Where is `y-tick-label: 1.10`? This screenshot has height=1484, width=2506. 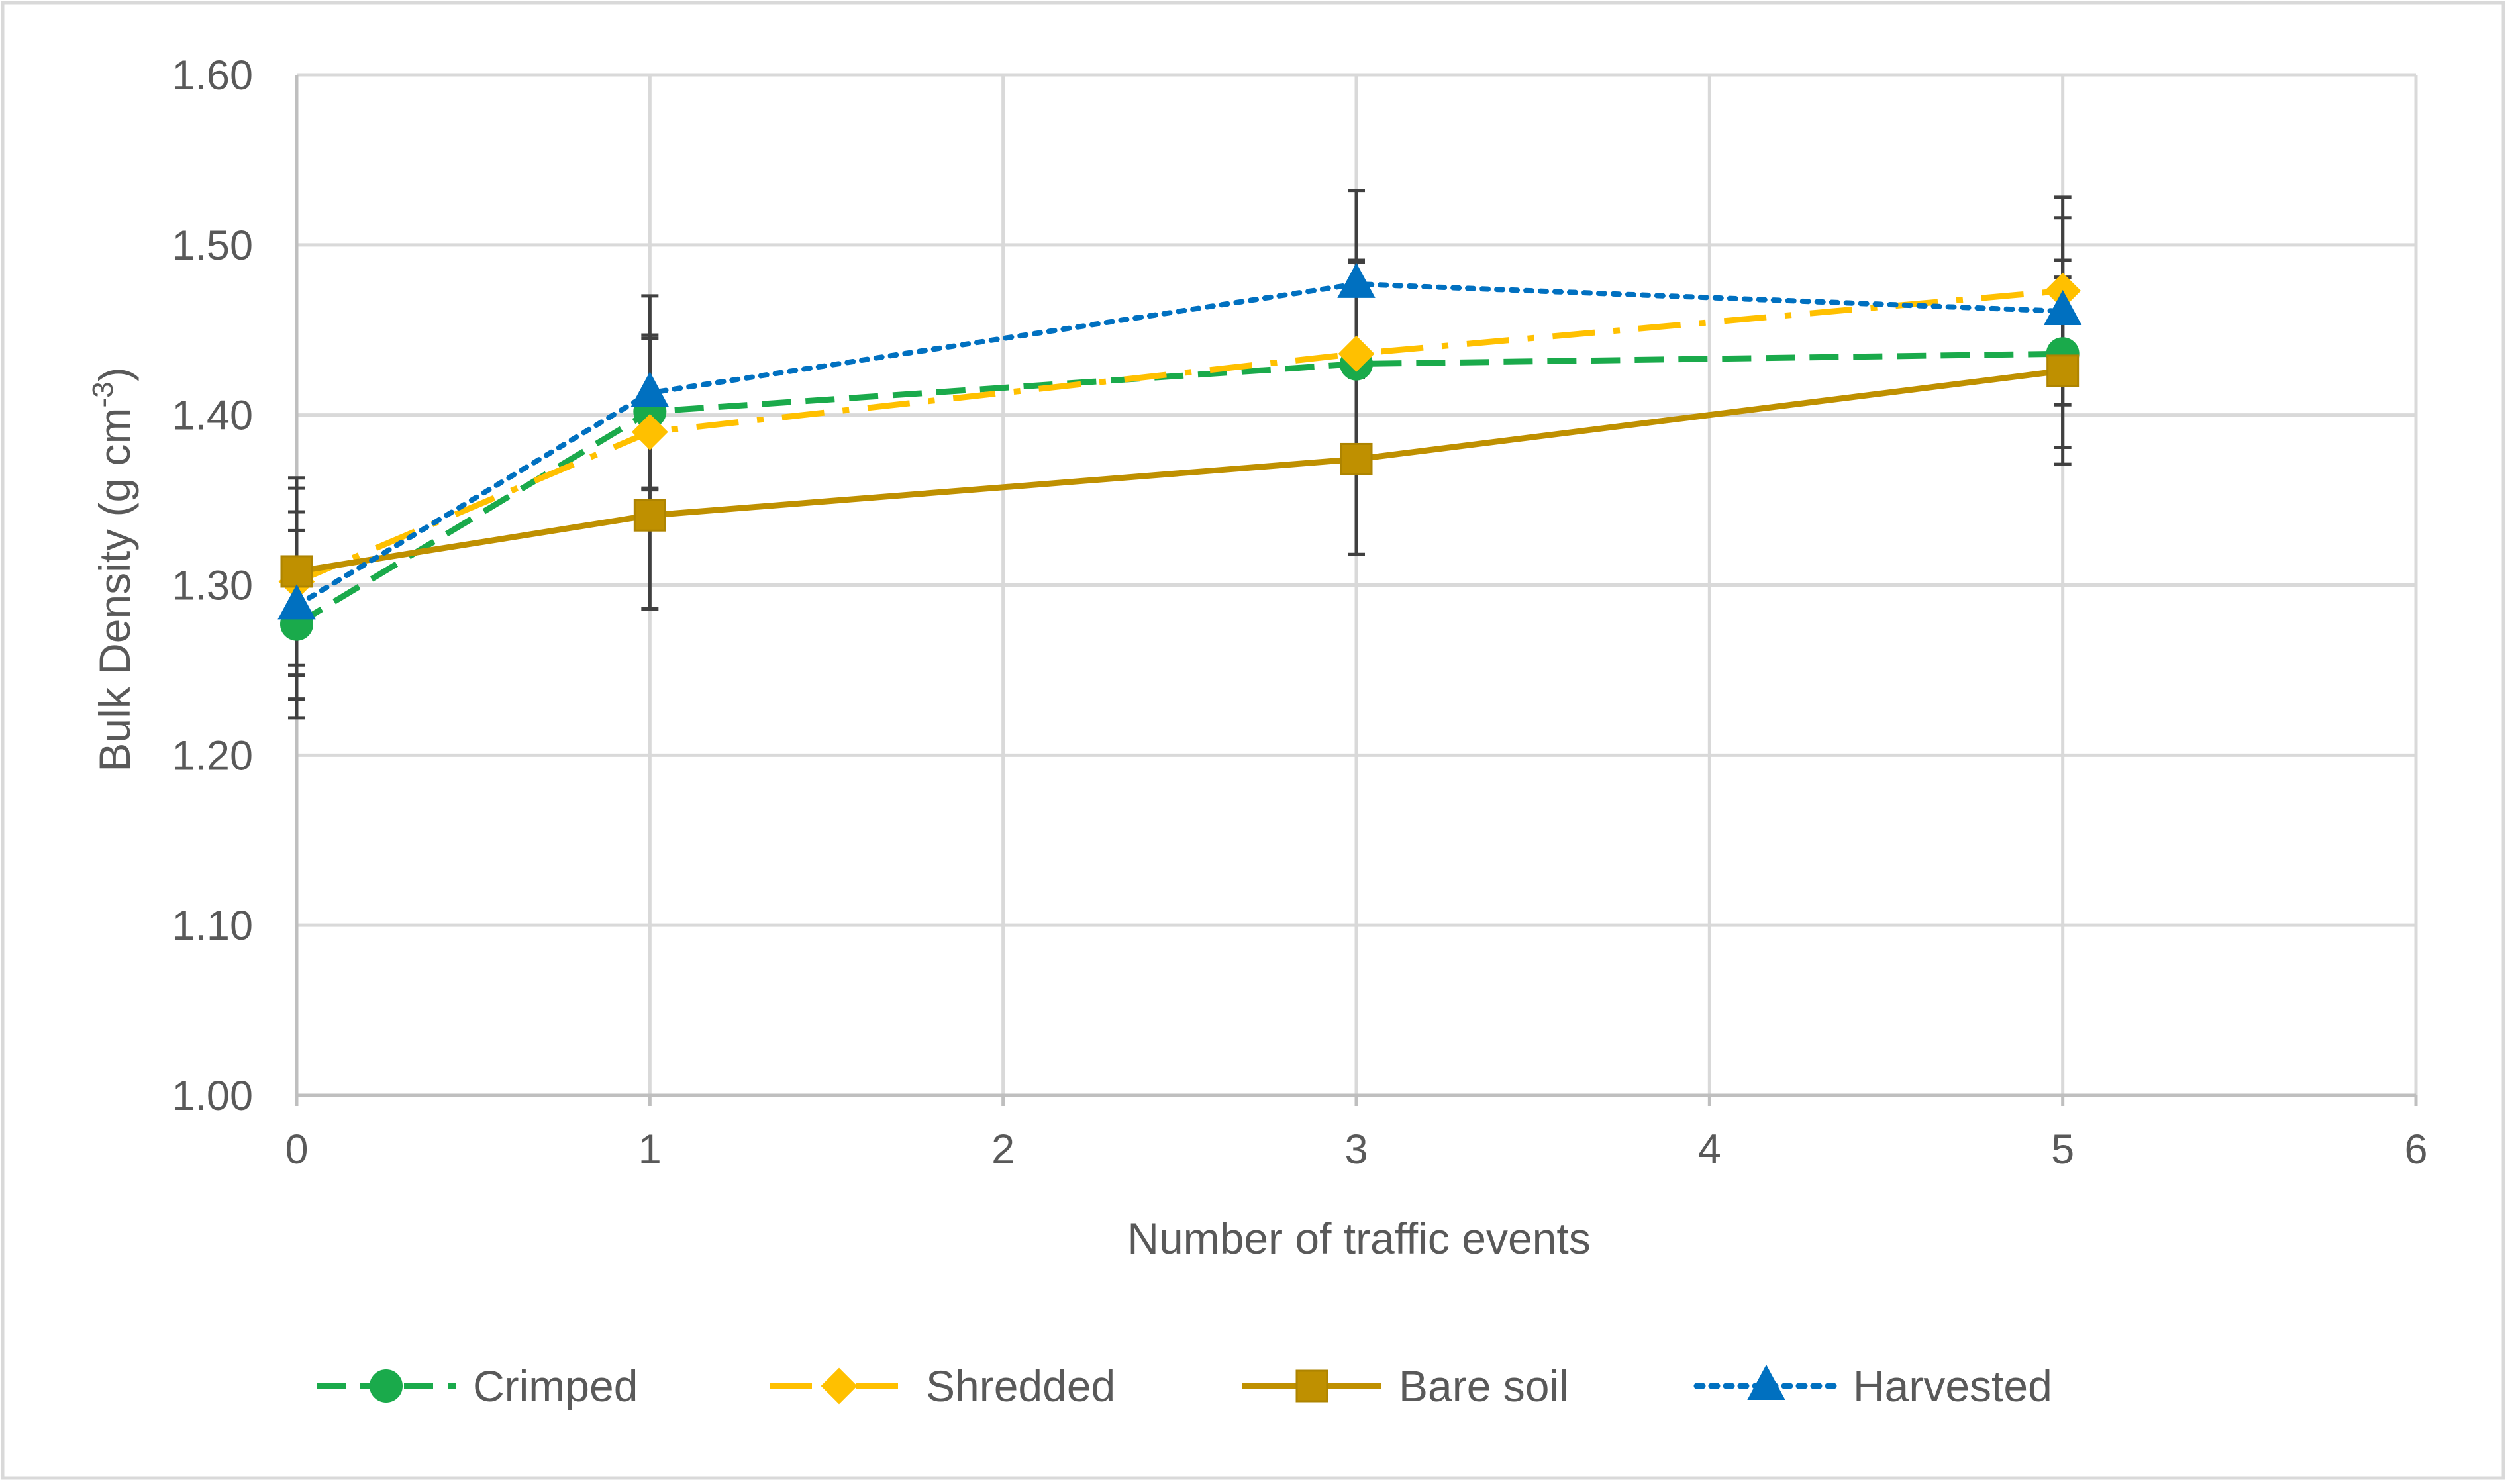 y-tick-label: 1.10 is located at coordinates (212, 926).